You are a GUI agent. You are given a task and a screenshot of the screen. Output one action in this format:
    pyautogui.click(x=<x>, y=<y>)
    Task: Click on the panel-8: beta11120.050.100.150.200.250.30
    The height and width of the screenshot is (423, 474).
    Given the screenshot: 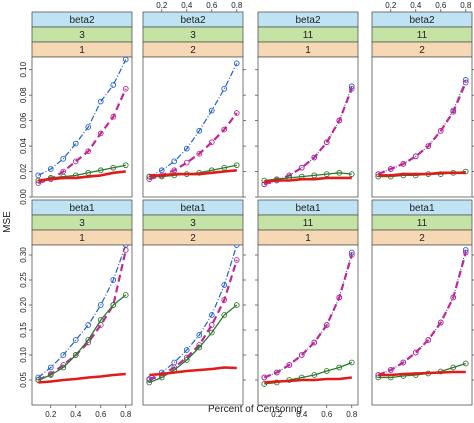 What is the action you would take?
    pyautogui.click(x=422, y=302)
    